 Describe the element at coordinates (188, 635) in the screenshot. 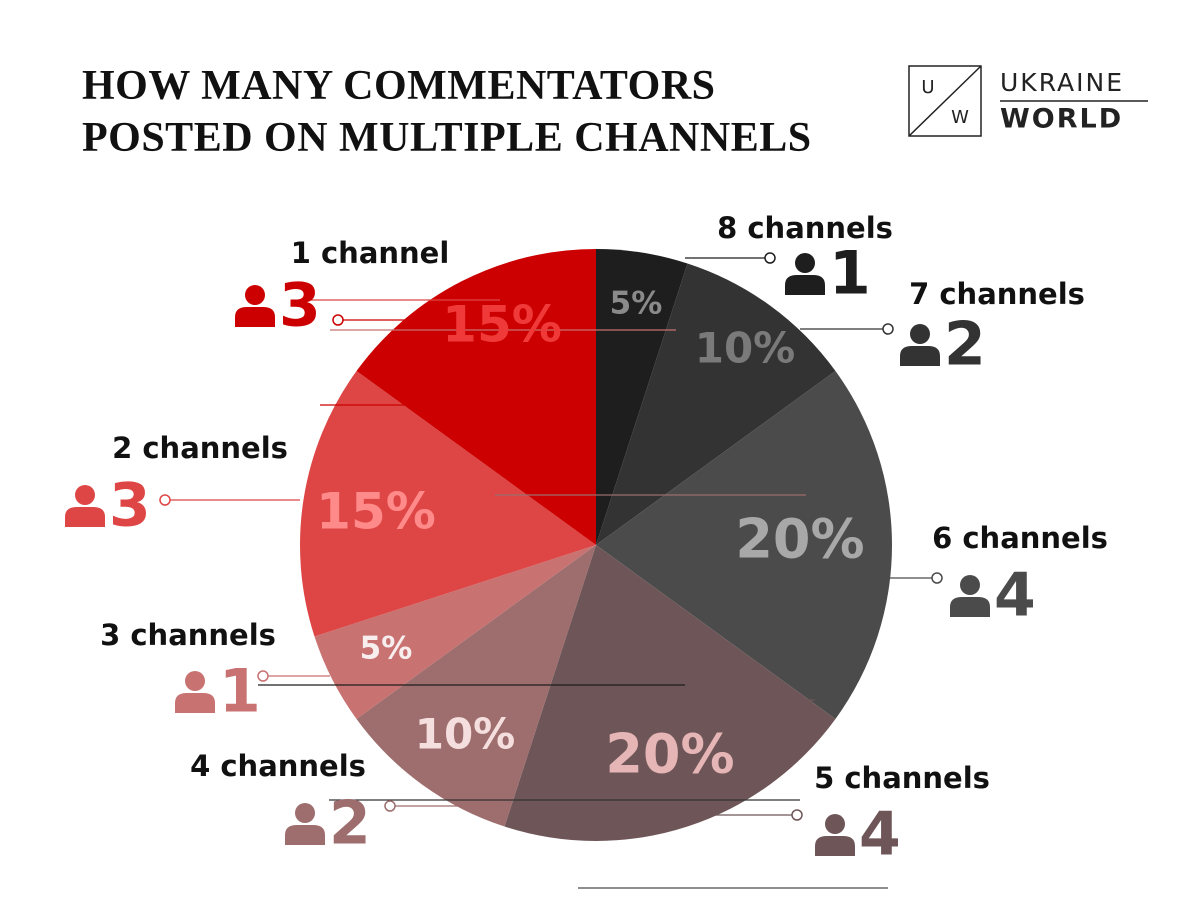

I see `category-label: 3 channels` at that location.